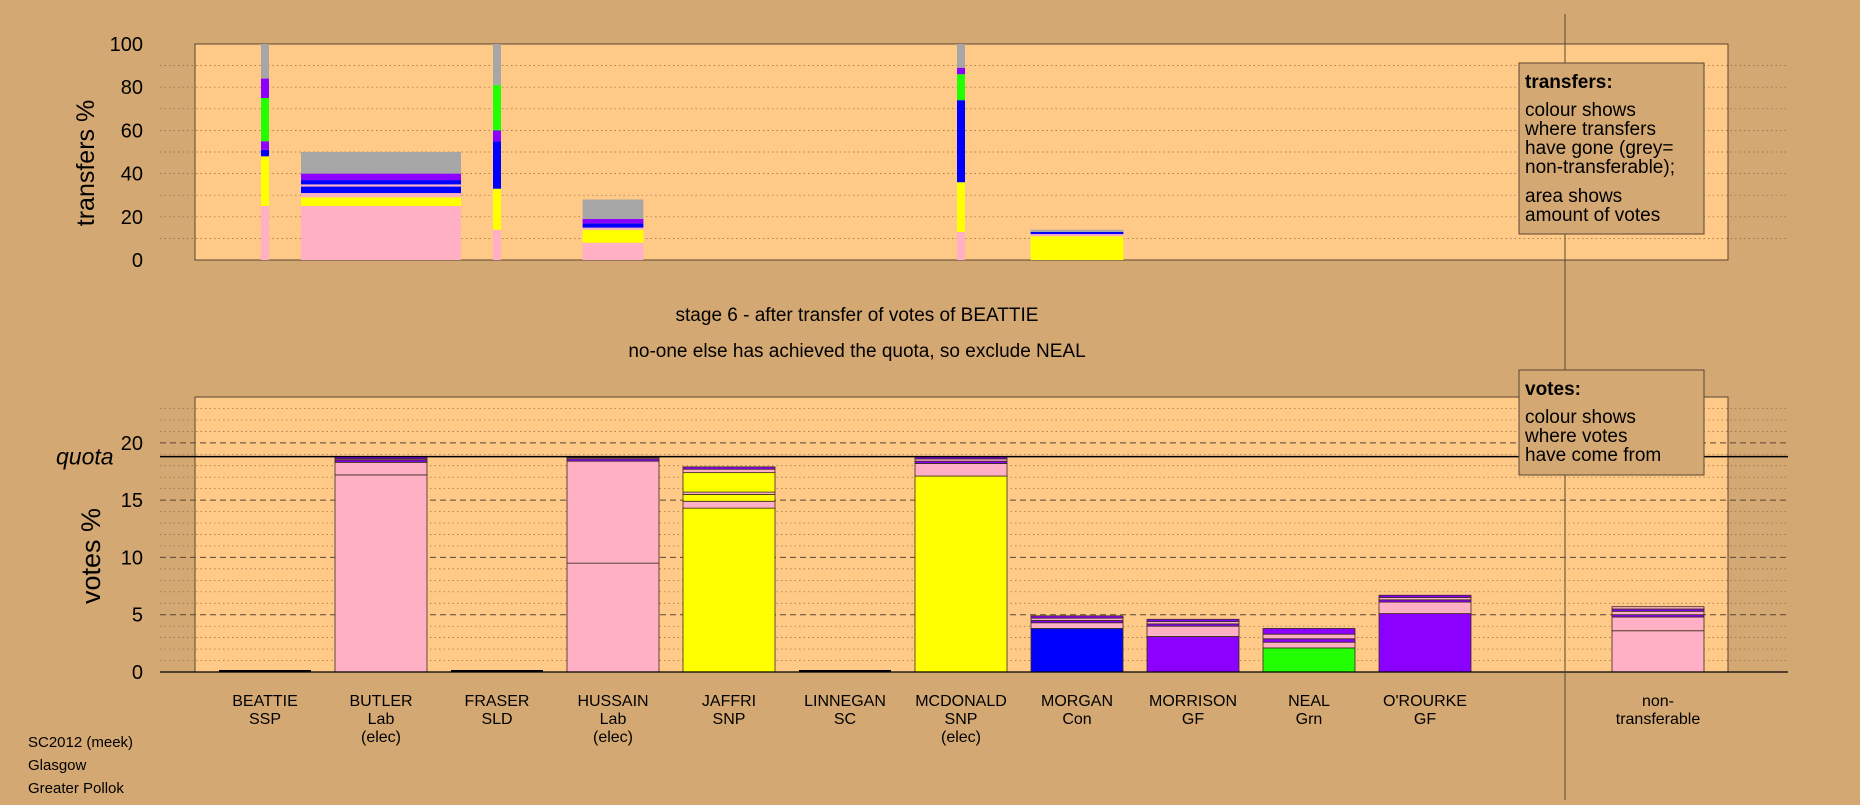  What do you see at coordinates (132, 501) in the screenshot?
I see `y-tick-label: 15` at bounding box center [132, 501].